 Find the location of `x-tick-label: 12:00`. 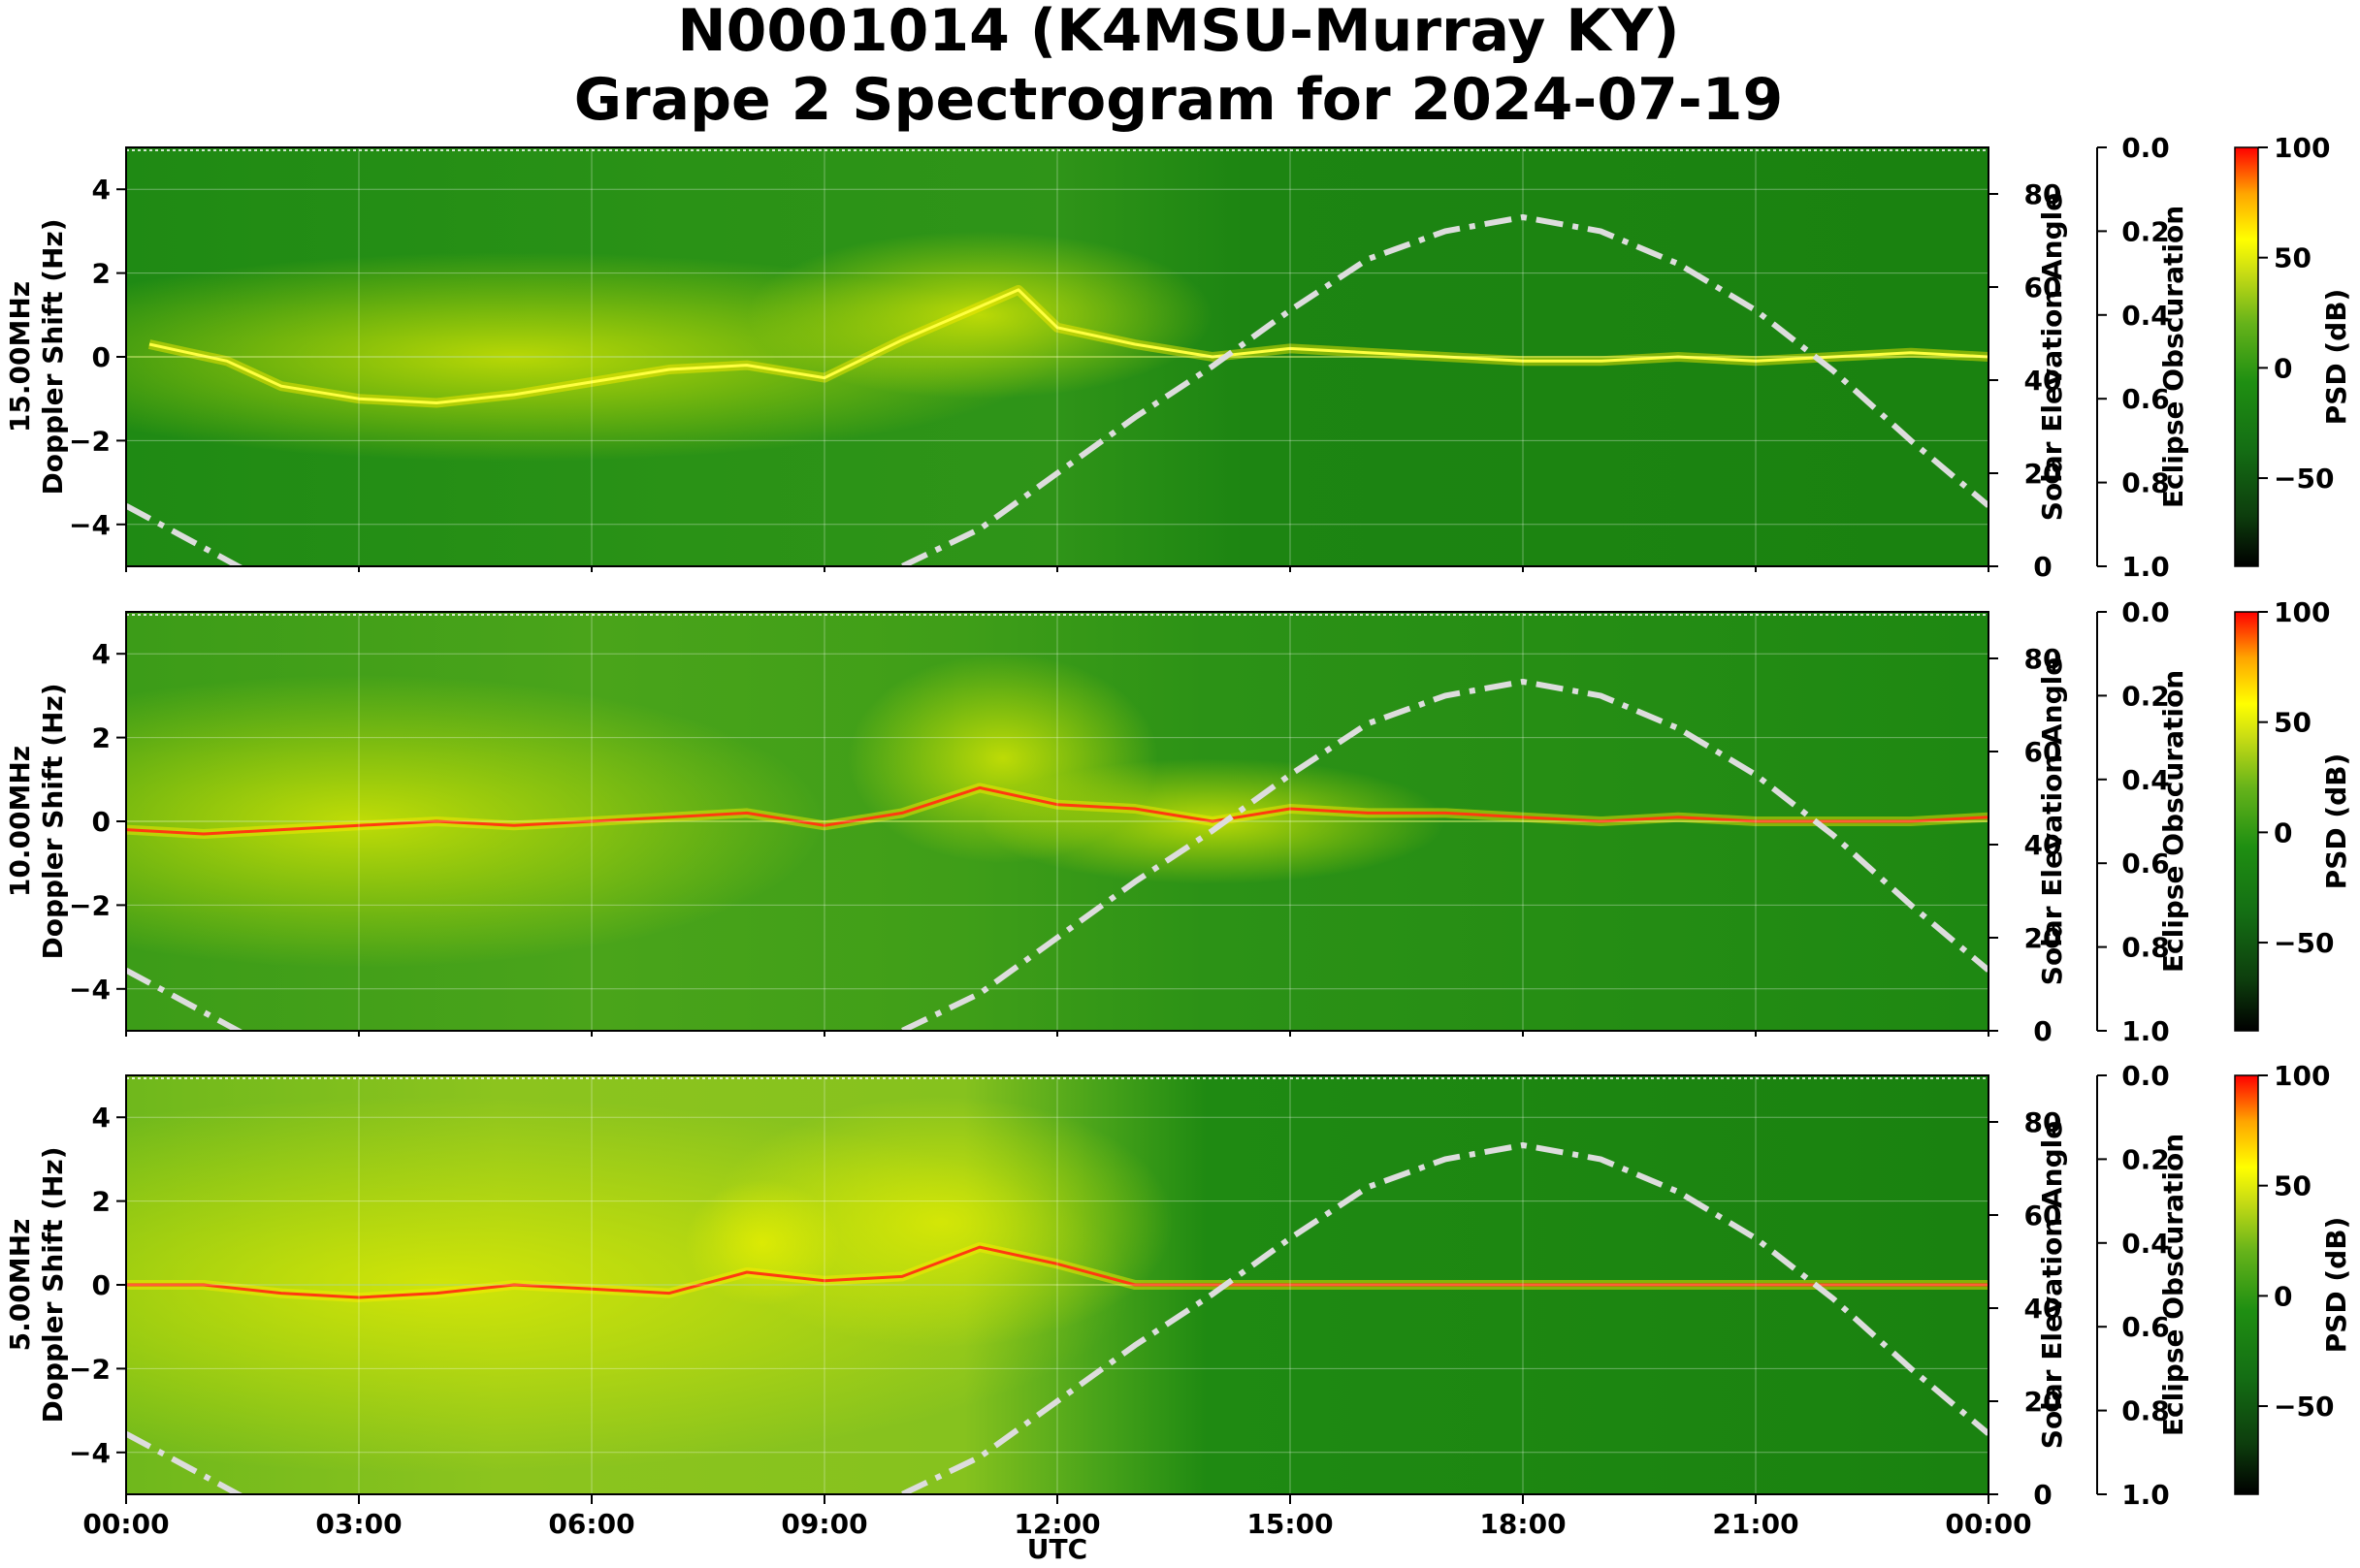

x-tick-label: 12:00 is located at coordinates (1057, 1524).